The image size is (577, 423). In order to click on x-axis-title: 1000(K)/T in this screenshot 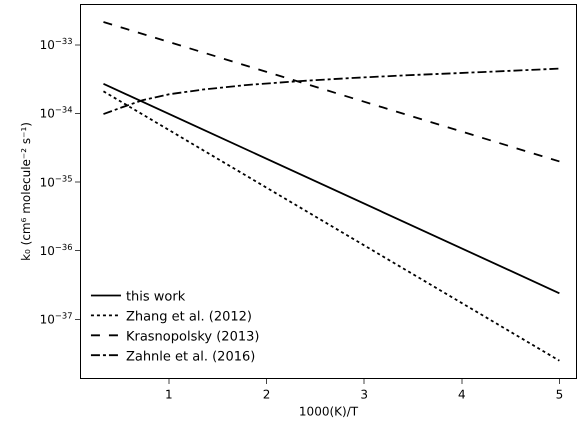, I will do `click(328, 411)`.